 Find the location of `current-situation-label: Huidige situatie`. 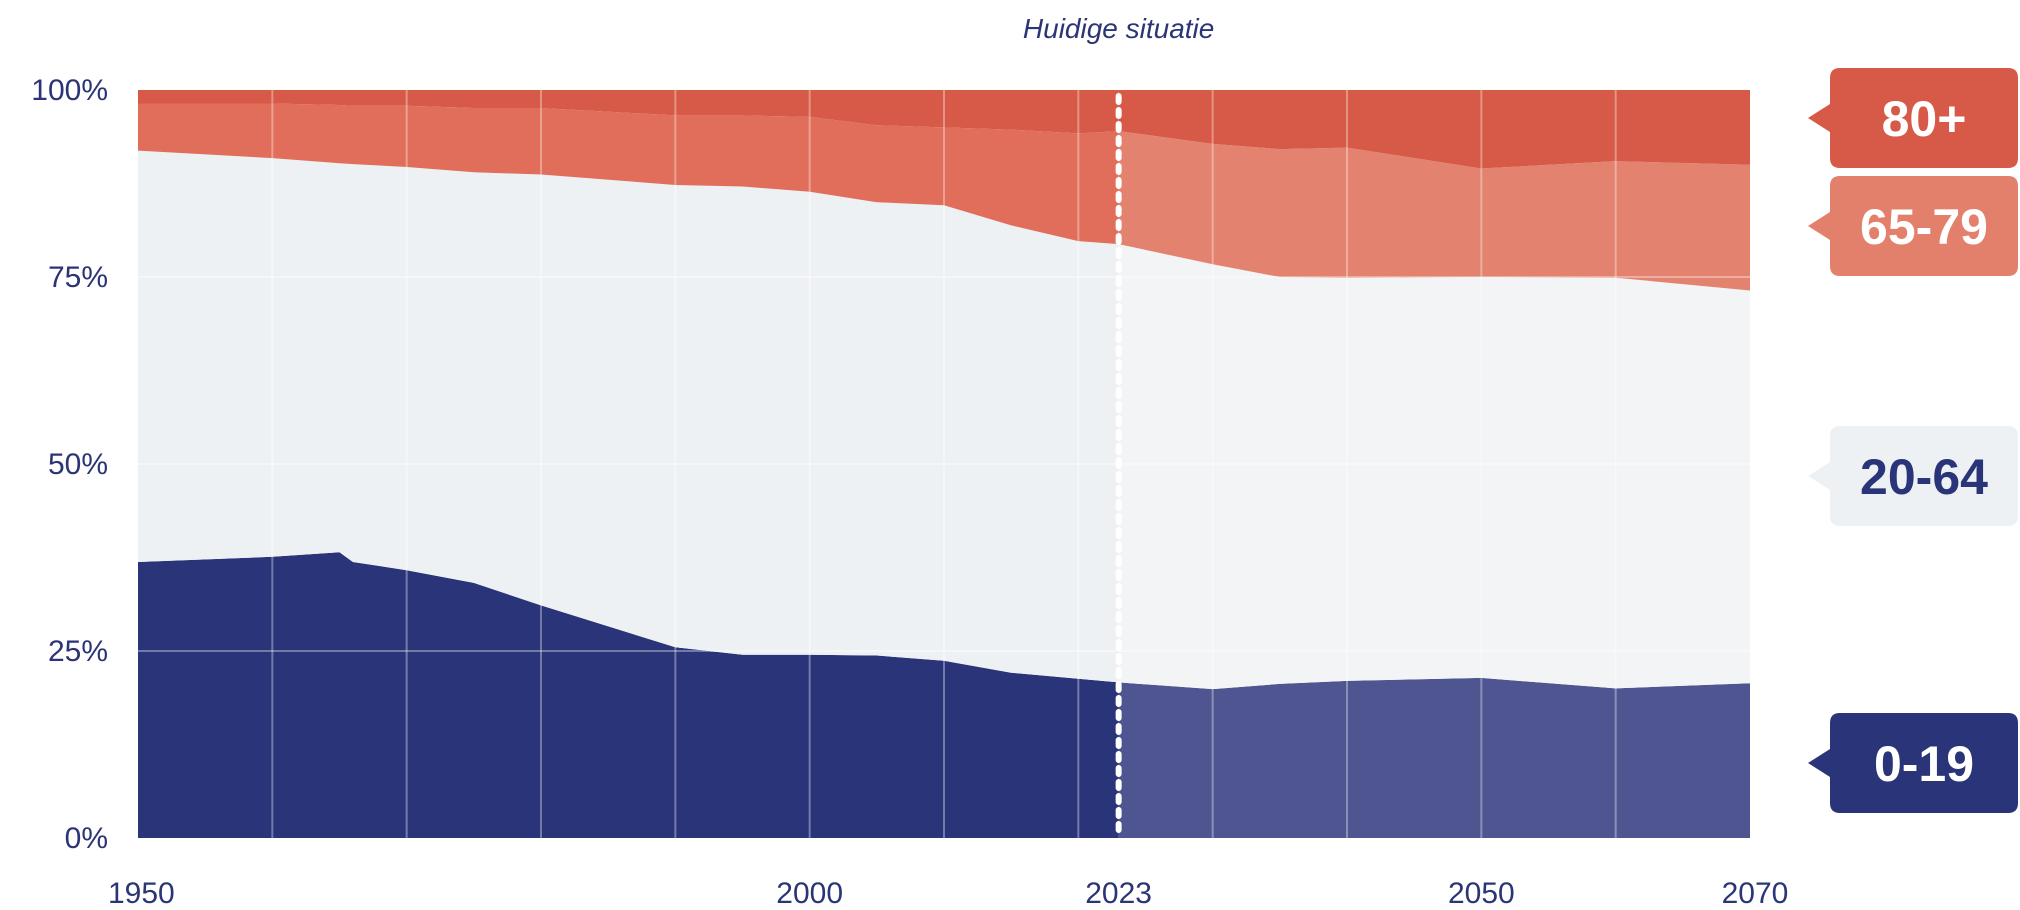

current-situation-label: Huidige situatie is located at coordinates (1118, 28).